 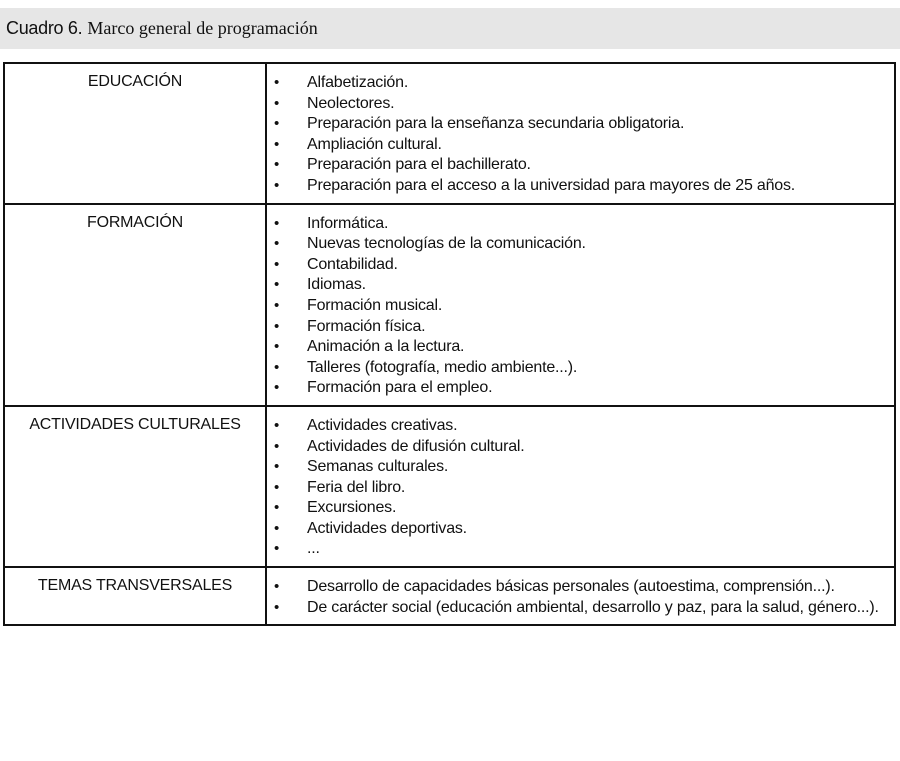 I want to click on list-item: • Animación a la lectura., so click(x=575, y=347).